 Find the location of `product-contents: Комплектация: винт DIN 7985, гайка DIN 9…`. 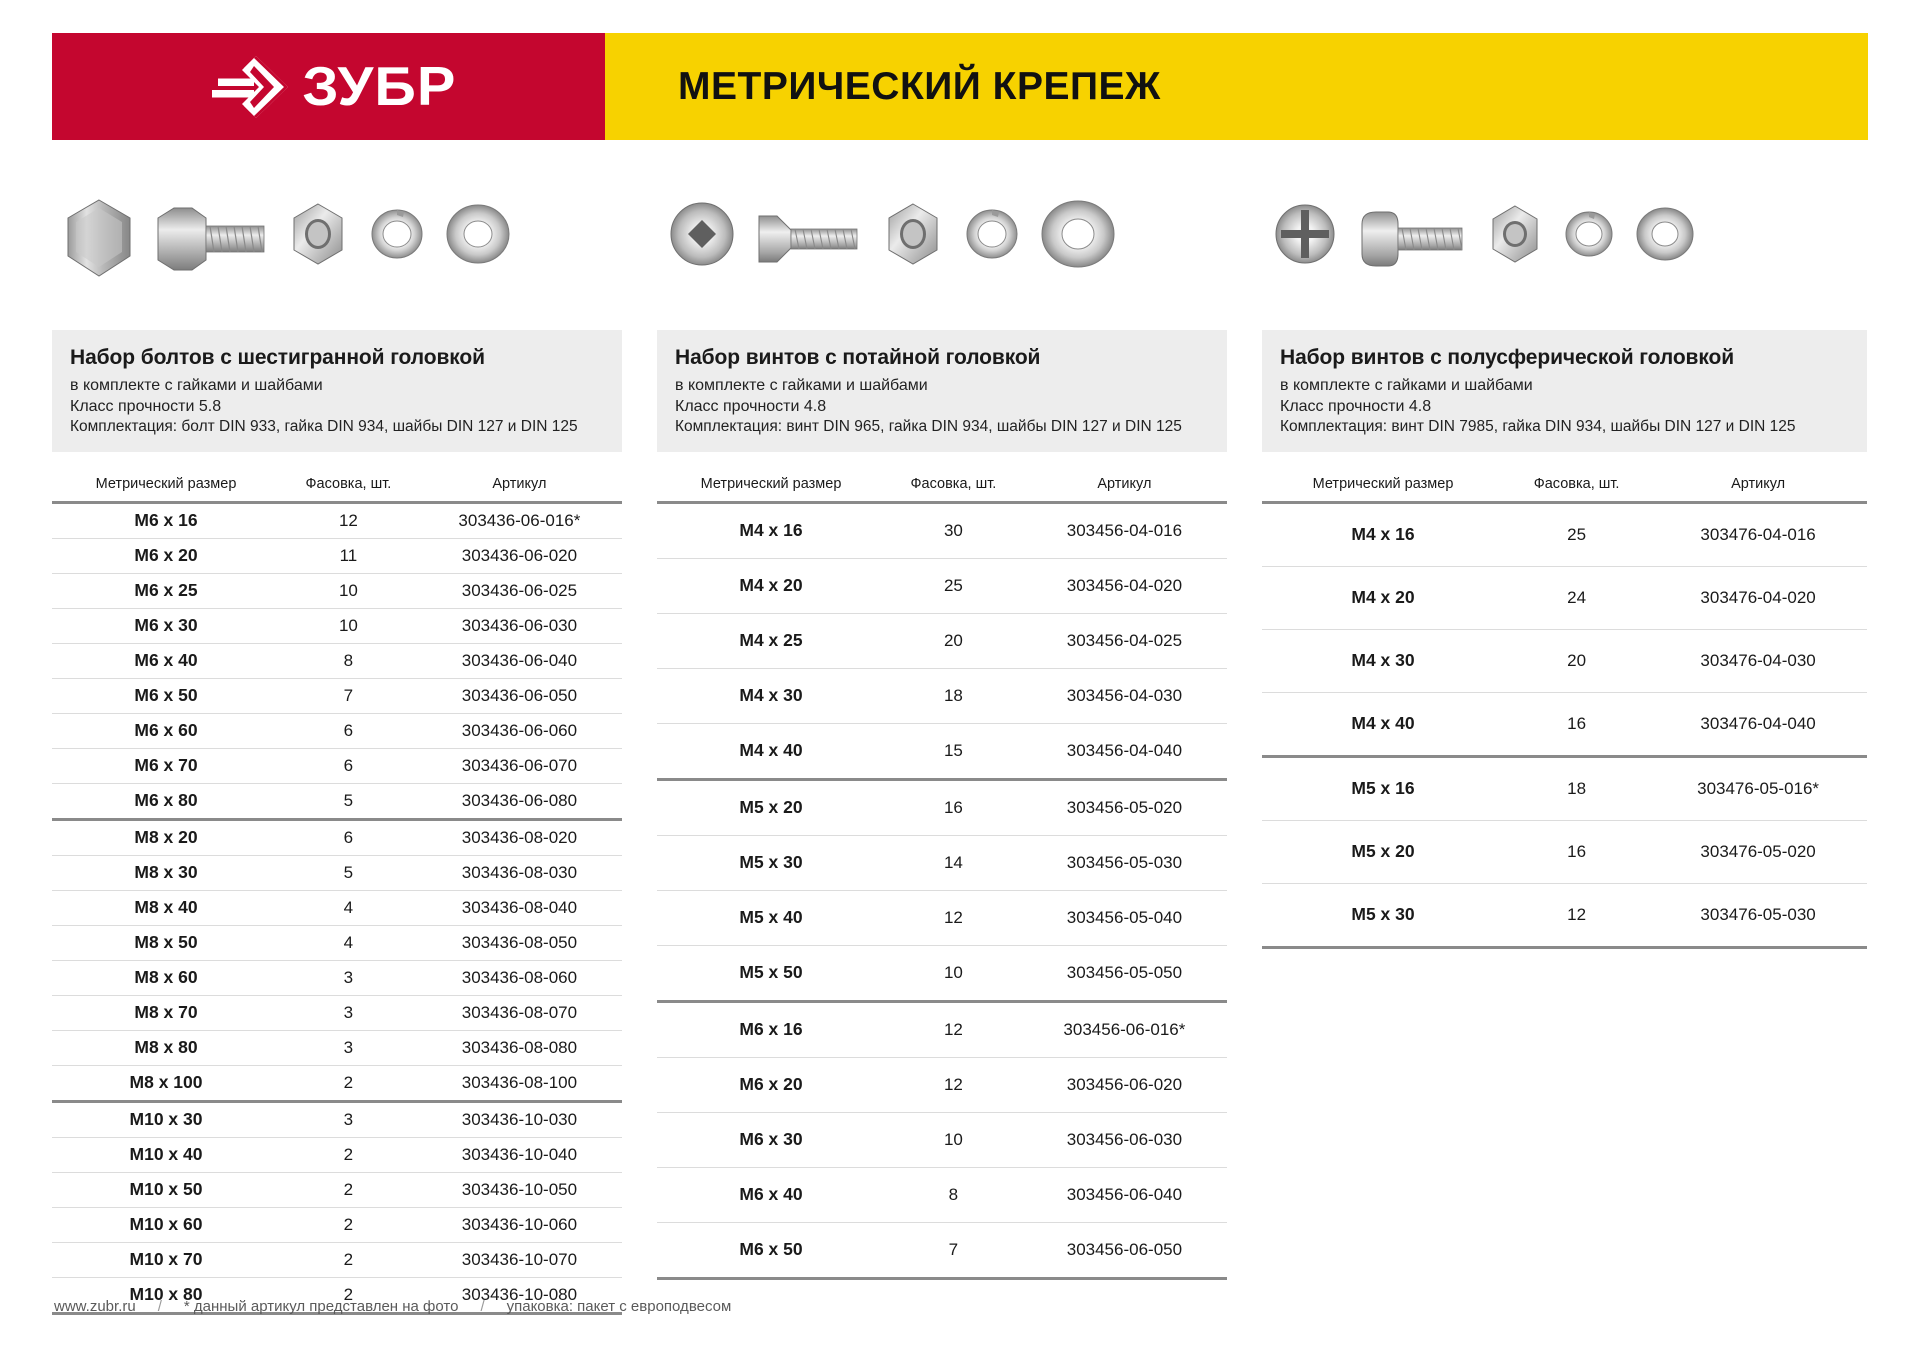

product-contents: Комплектация: винт DIN 7985, гайка DIN 9… is located at coordinates (1538, 427).